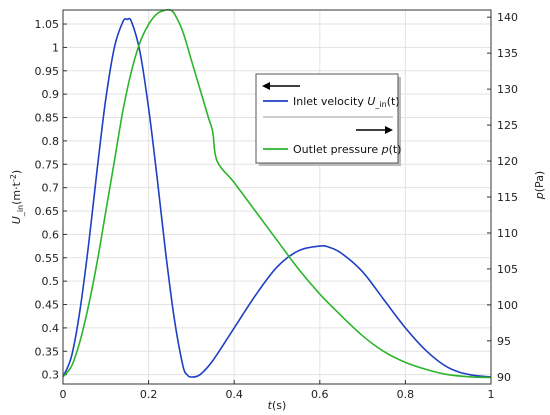 This screenshot has height=415, width=550. What do you see at coordinates (13, 178) in the screenshot?
I see `y-left-sup: -2` at bounding box center [13, 178].